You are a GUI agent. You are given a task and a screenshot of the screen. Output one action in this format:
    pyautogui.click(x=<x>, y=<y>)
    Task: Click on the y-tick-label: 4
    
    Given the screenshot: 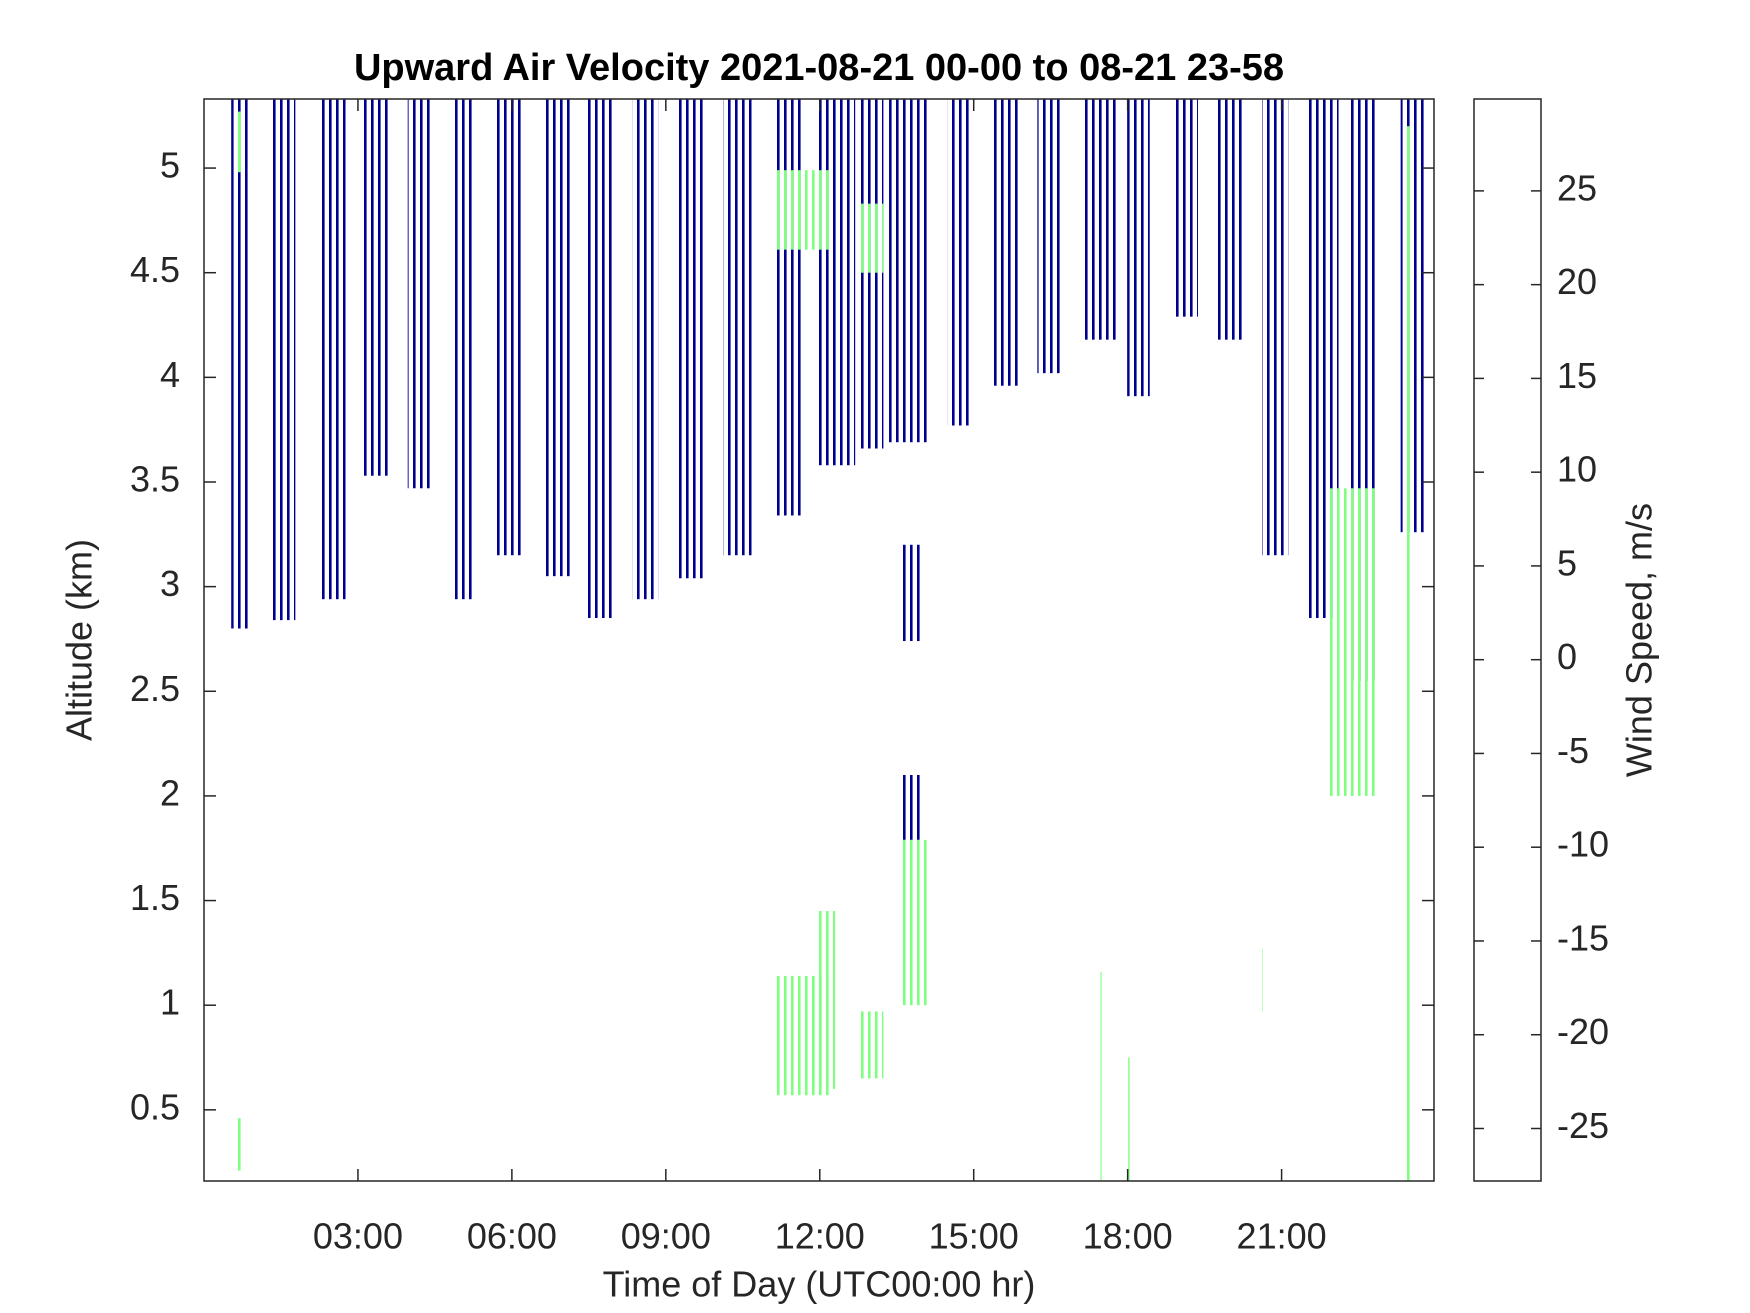 What is the action you would take?
    pyautogui.click(x=170, y=374)
    